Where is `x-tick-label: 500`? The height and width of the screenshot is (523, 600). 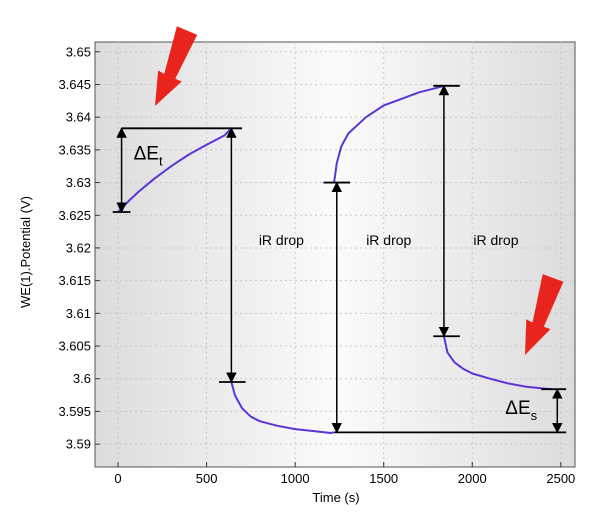 x-tick-label: 500 is located at coordinates (207, 478).